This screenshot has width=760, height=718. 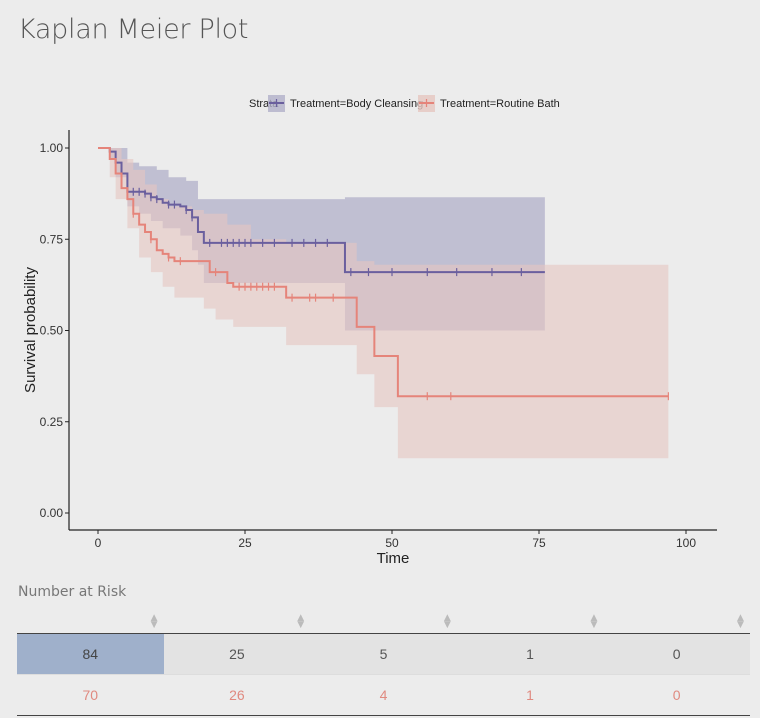 I want to click on x-tick-label: 0, so click(x=98, y=543).